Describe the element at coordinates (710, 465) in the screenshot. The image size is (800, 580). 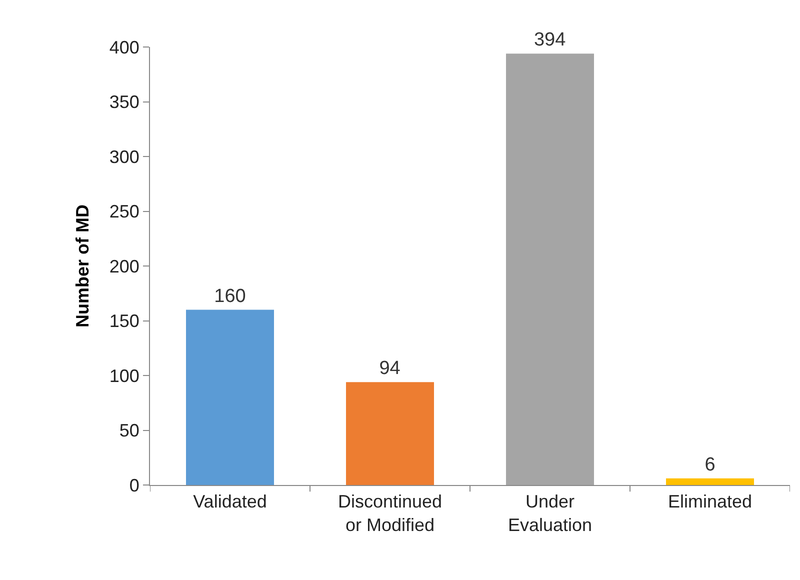
I see `data-label: 6` at that location.